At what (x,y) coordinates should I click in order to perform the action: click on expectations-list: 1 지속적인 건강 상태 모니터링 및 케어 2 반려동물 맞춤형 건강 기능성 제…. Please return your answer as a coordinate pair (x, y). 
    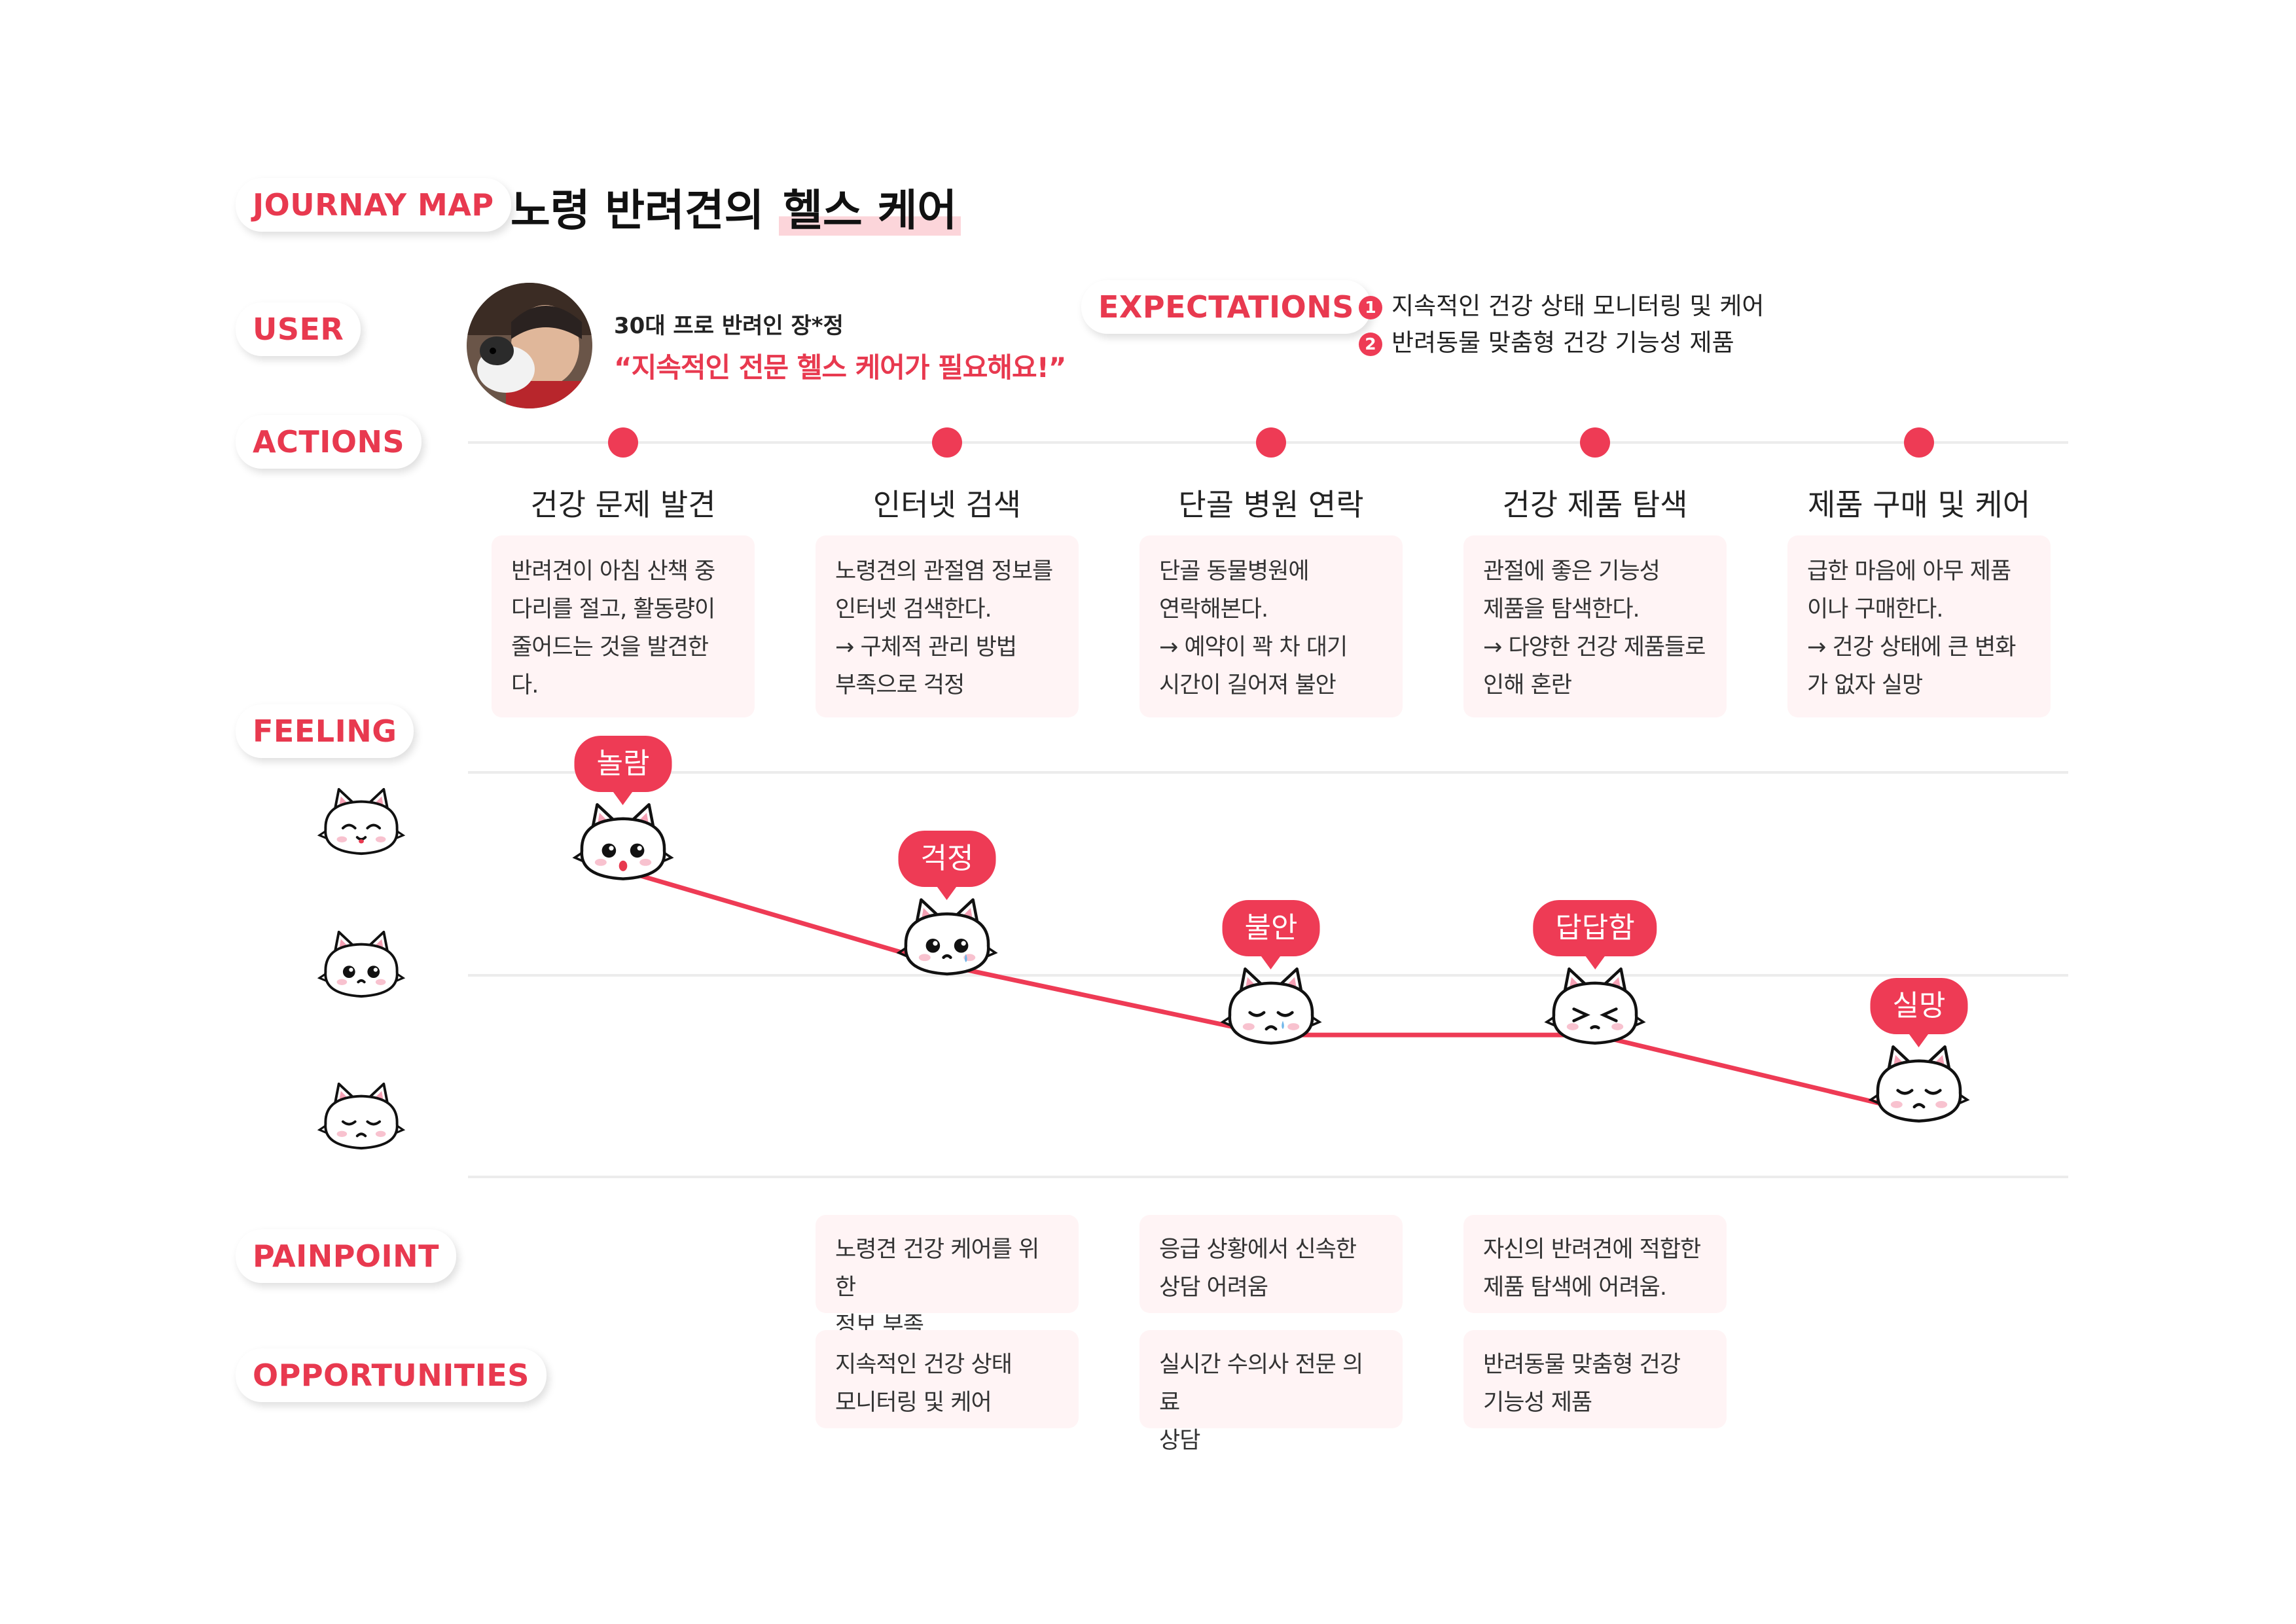
    Looking at the image, I should click on (1561, 324).